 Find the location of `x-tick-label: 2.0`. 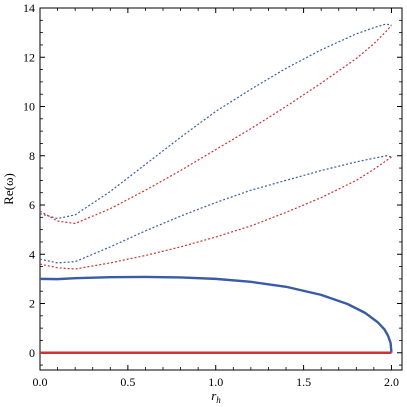

x-tick-label: 2.0 is located at coordinates (391, 382).